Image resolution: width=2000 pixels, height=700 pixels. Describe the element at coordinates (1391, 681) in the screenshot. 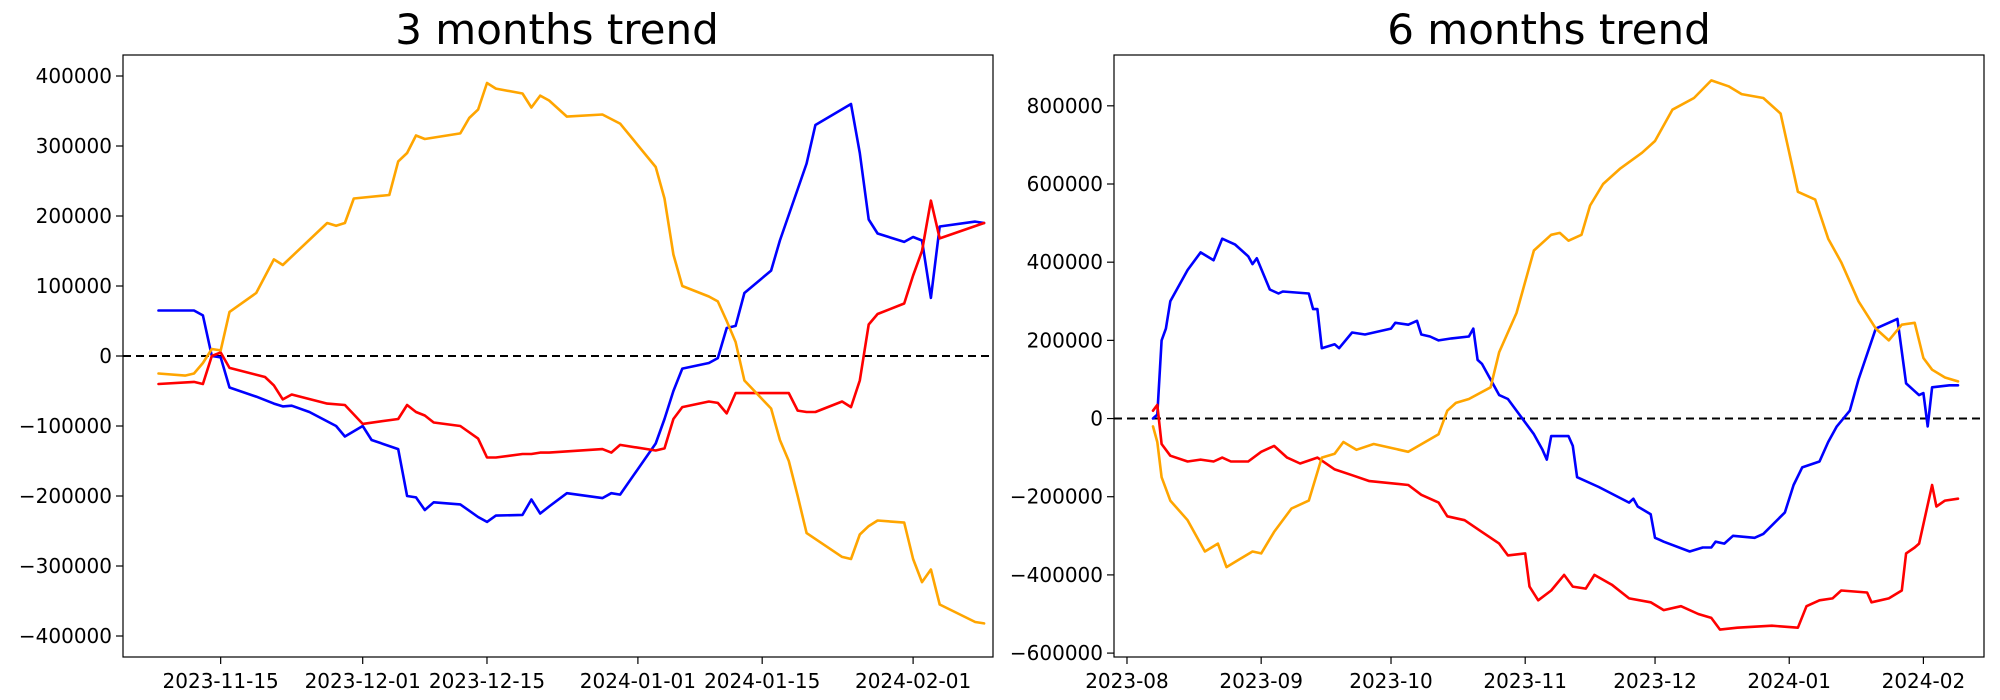

I see `x-tick-label: 2023-10` at that location.